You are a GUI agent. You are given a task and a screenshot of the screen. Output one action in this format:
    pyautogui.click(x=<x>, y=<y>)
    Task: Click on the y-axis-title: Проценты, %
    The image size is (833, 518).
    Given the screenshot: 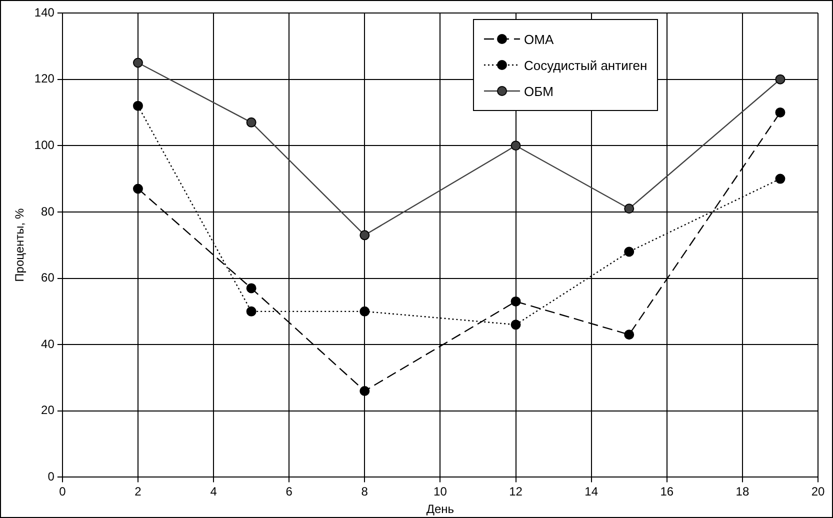 What is the action you would take?
    pyautogui.click(x=19, y=245)
    